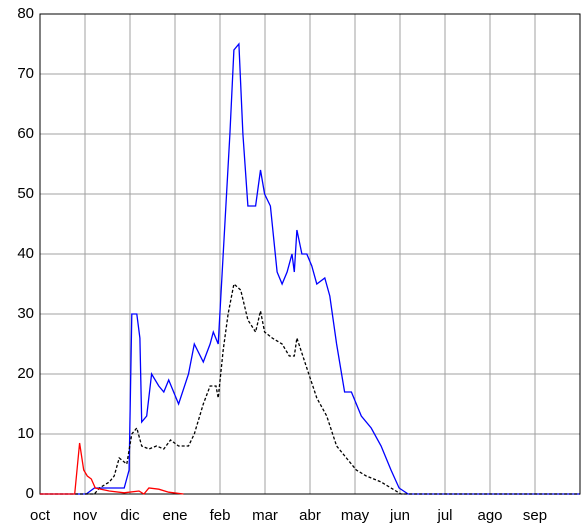  I want to click on x-tick-label: ene, so click(174, 515).